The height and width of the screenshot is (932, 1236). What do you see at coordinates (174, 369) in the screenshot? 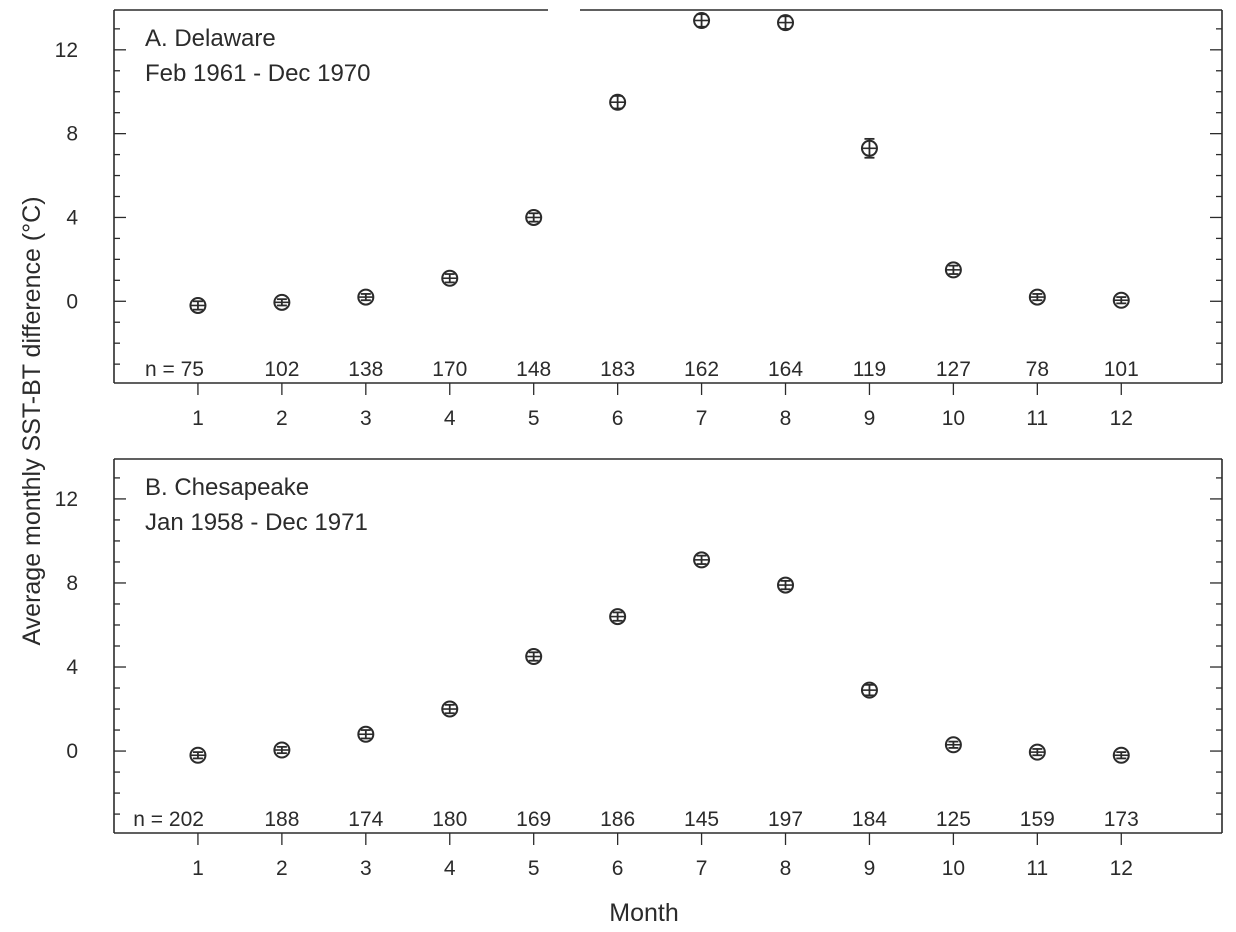
I see `delaware-n-label: n = 75` at bounding box center [174, 369].